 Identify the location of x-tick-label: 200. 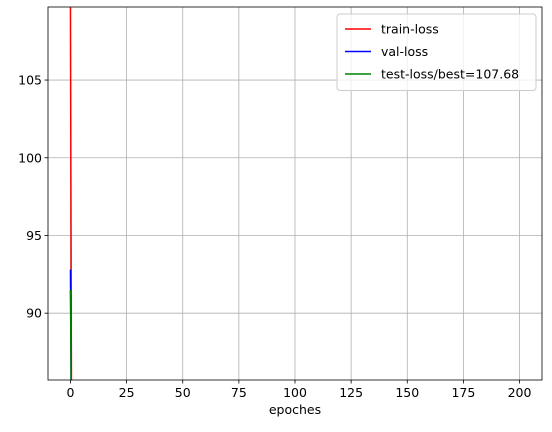
(520, 392).